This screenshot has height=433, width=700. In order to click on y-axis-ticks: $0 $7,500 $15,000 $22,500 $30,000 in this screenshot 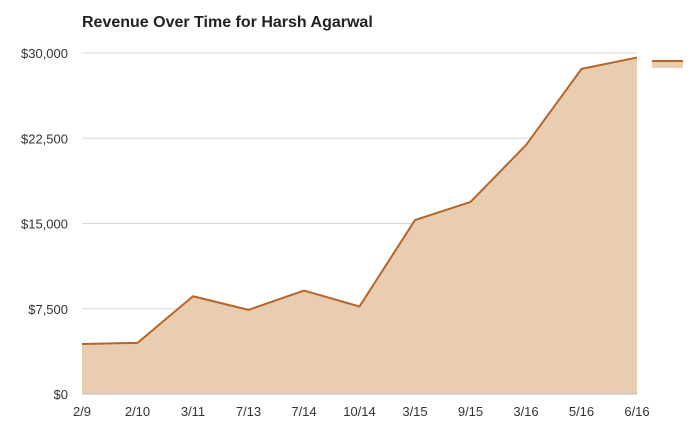, I will do `click(44, 224)`.